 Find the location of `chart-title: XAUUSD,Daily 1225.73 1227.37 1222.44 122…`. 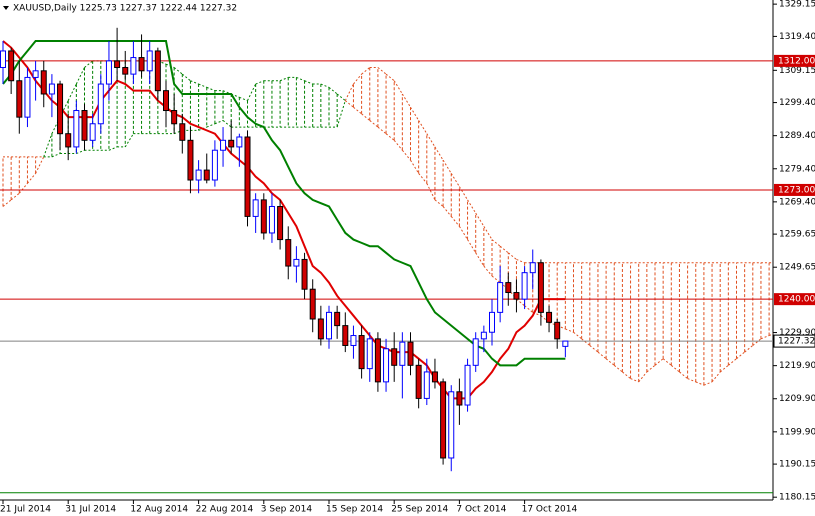

chart-title: XAUUSD,Daily 1225.73 1227.37 1222.44 122… is located at coordinates (125, 9).